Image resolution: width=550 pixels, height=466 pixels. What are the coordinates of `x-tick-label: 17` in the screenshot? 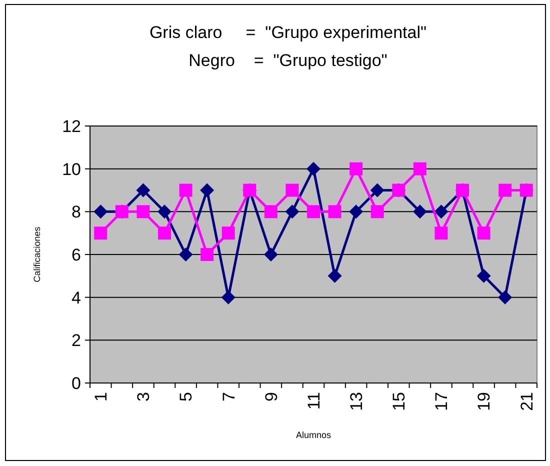 It's located at (442, 401).